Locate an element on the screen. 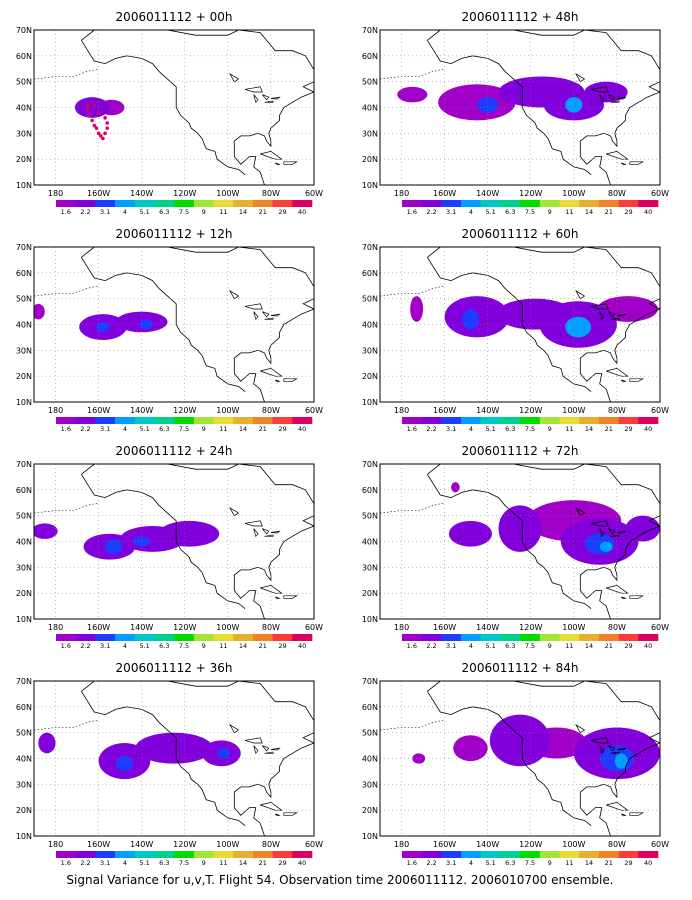  map-area is located at coordinates (174, 107).